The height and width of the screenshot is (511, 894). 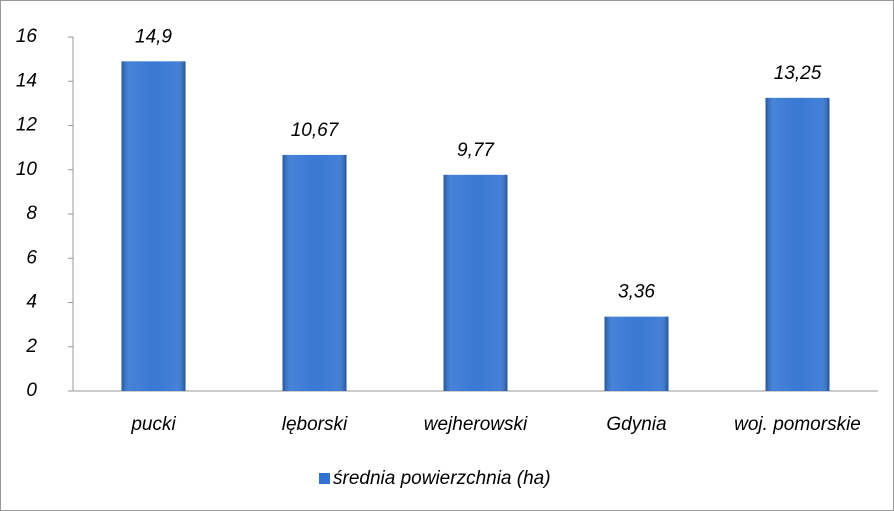 I want to click on value-label: 14,9, so click(x=153, y=36).